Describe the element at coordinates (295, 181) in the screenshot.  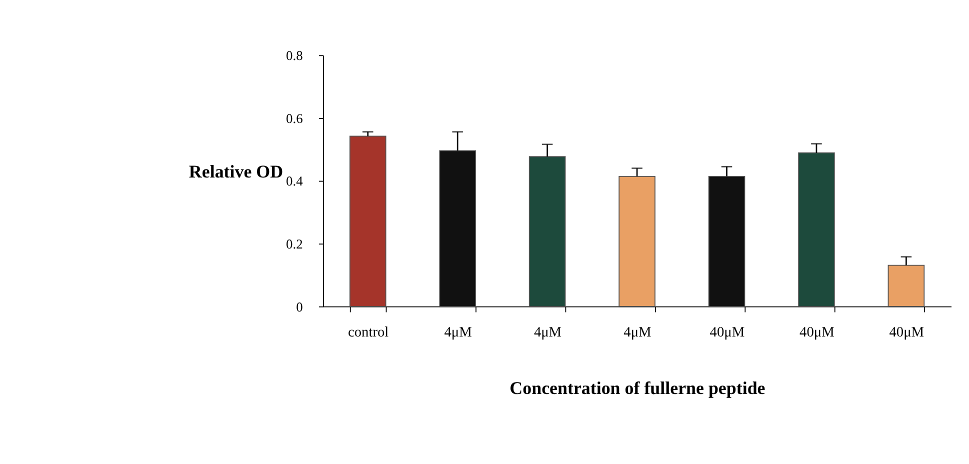
I see `y-tick-label: 0.4` at that location.